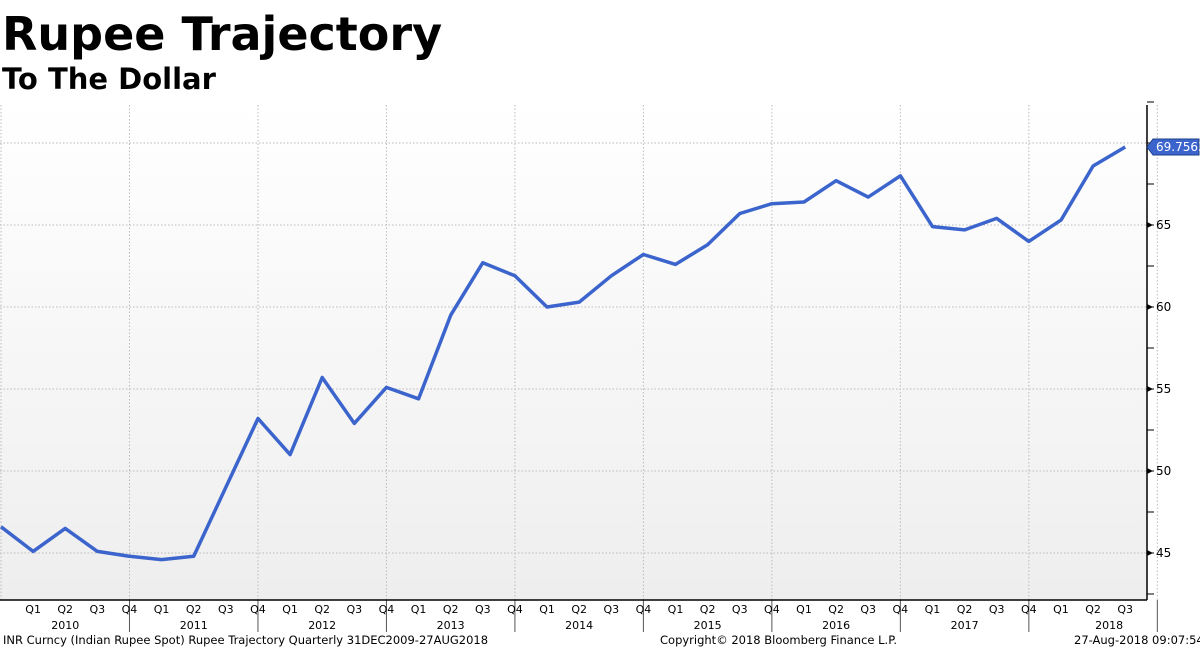 This screenshot has width=1200, height=649. What do you see at coordinates (1163, 553) in the screenshot?
I see `y-tick-label: 45` at bounding box center [1163, 553].